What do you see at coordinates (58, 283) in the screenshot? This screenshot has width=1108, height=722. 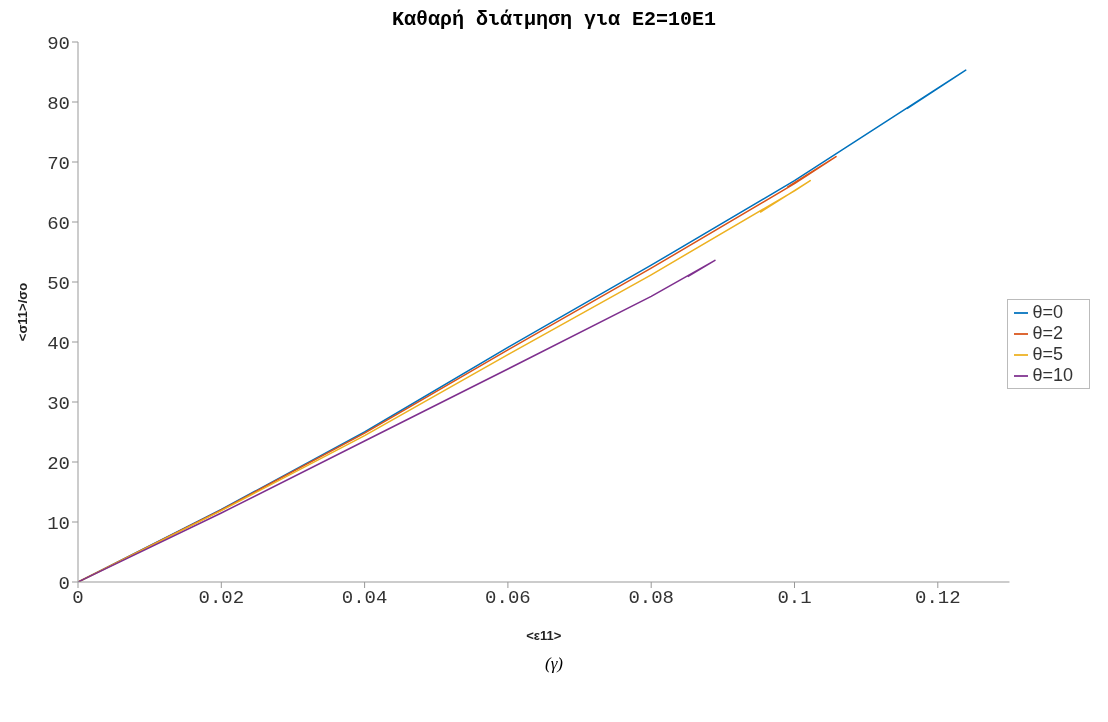 I see `y-tick-label: 50` at bounding box center [58, 283].